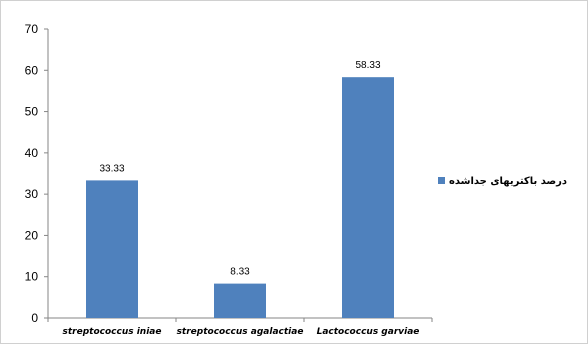 The image size is (588, 344). What do you see at coordinates (441, 180) in the screenshot?
I see `legend-swatch` at bounding box center [441, 180].